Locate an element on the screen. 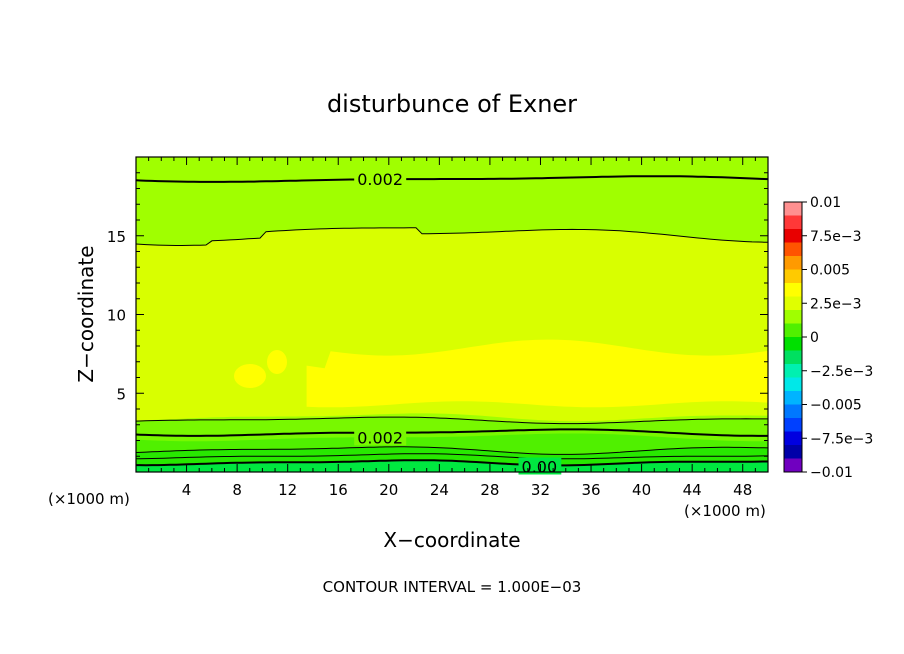 This screenshot has height=654, width=904. colorbar is located at coordinates (793, 337).